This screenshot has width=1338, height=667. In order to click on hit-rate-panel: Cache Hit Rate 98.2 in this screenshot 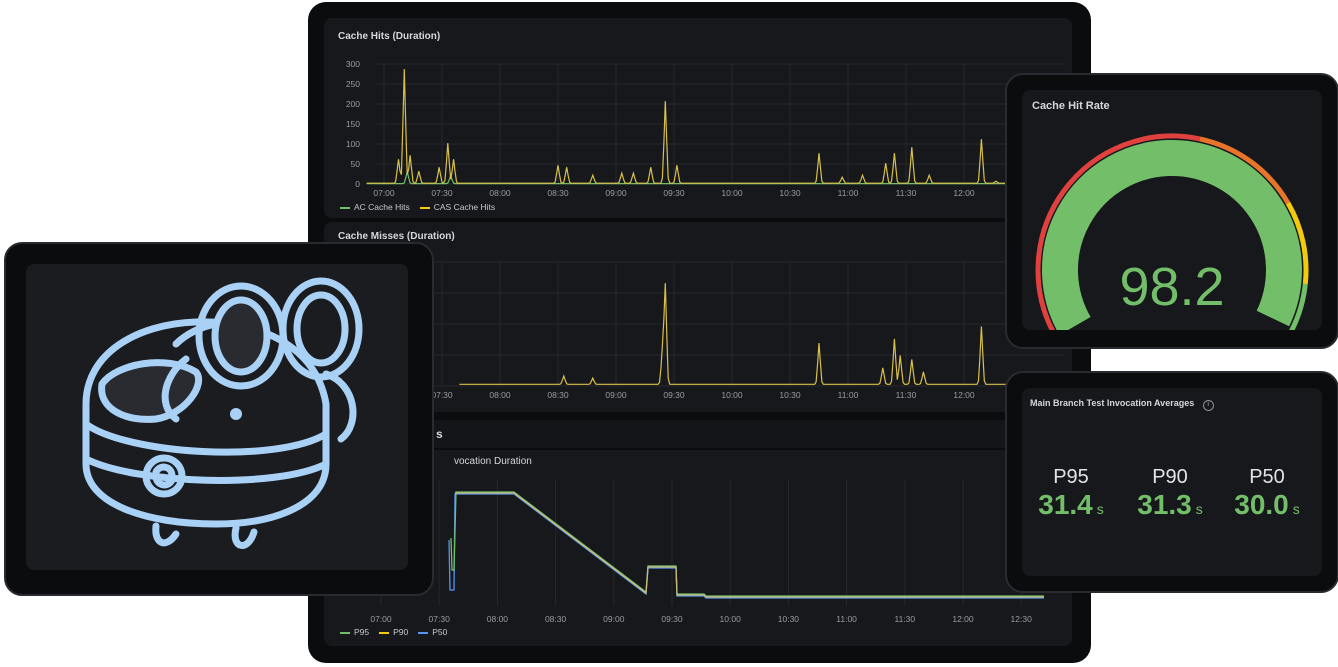, I will do `click(1172, 210)`.